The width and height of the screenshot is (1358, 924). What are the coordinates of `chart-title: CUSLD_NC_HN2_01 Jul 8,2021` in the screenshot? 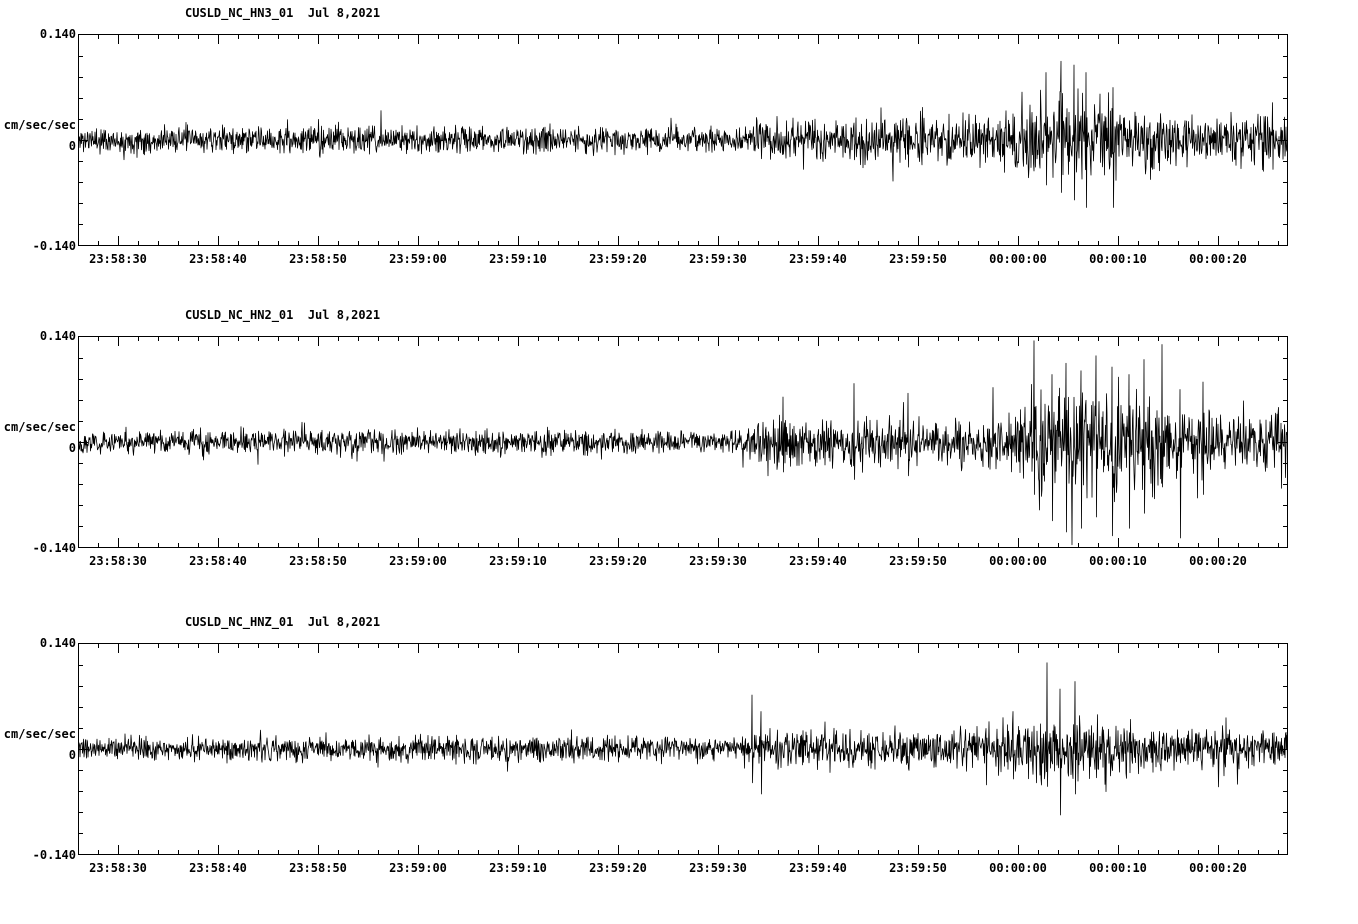 It's located at (283, 315).